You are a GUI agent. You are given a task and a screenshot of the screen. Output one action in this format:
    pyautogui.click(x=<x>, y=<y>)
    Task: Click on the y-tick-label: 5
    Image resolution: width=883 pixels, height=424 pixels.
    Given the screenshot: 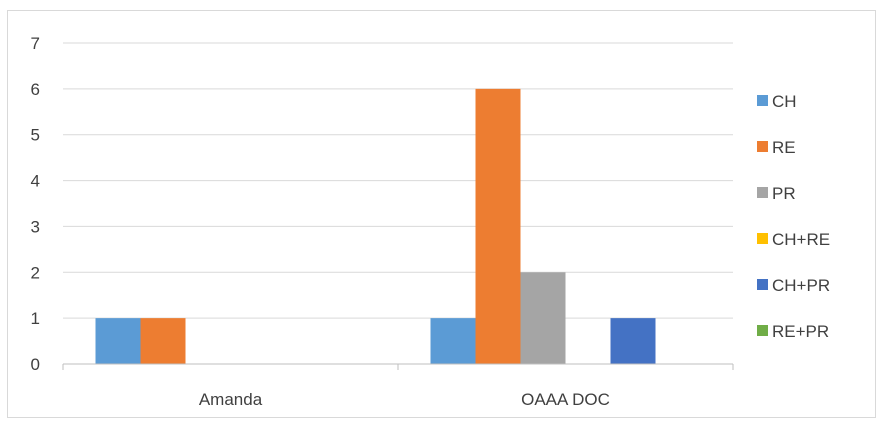 What is the action you would take?
    pyautogui.click(x=35, y=135)
    